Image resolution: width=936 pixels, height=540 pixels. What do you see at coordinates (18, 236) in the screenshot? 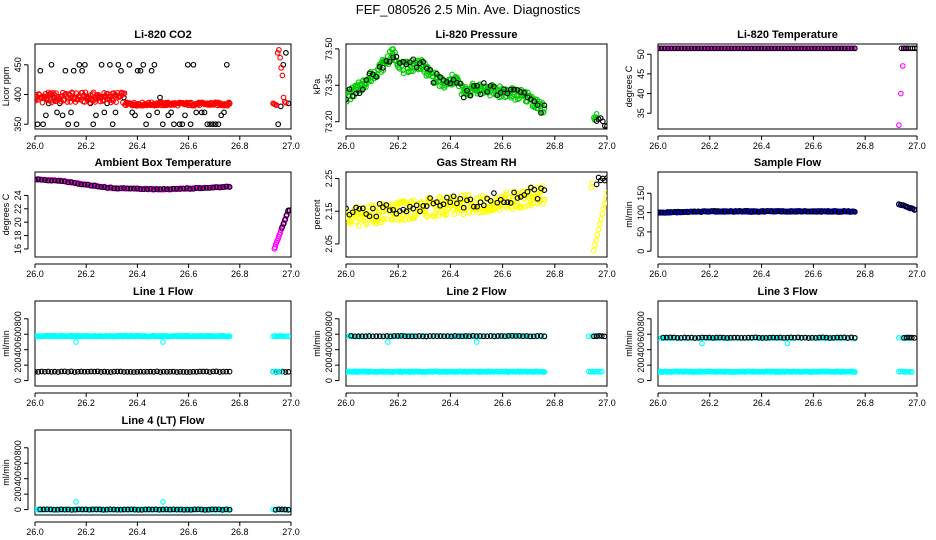
I see `y-tick-label: 18` at bounding box center [18, 236].